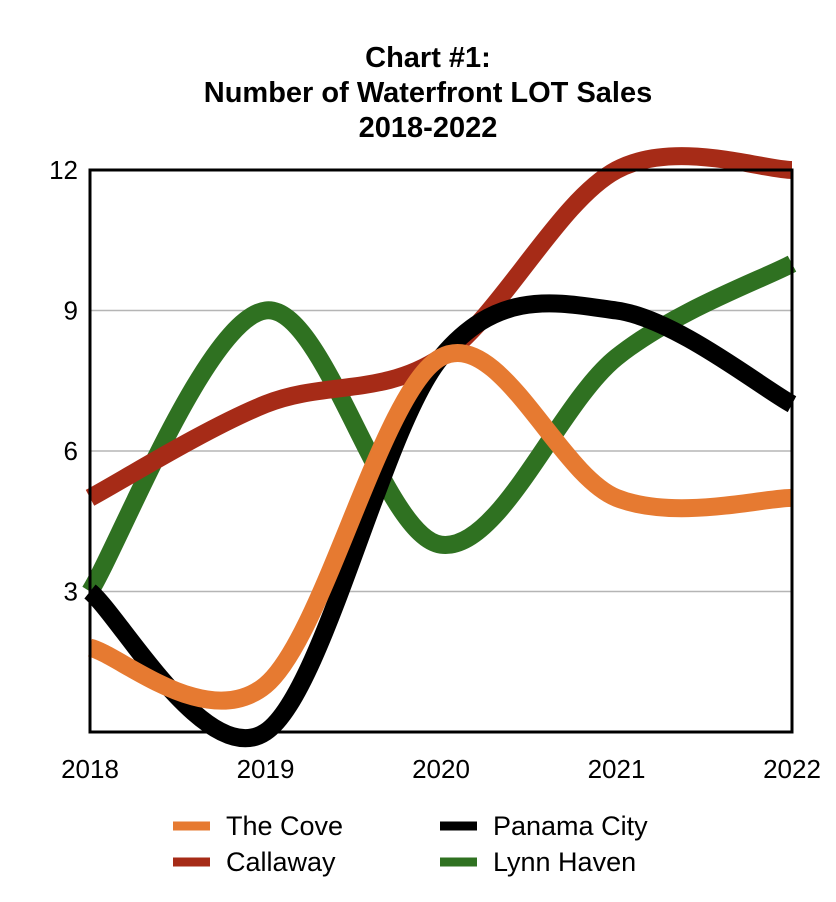 The width and height of the screenshot is (836, 902). Describe the element at coordinates (428, 128) in the screenshot. I see `chart-title-line-3: 2018-2022` at that location.